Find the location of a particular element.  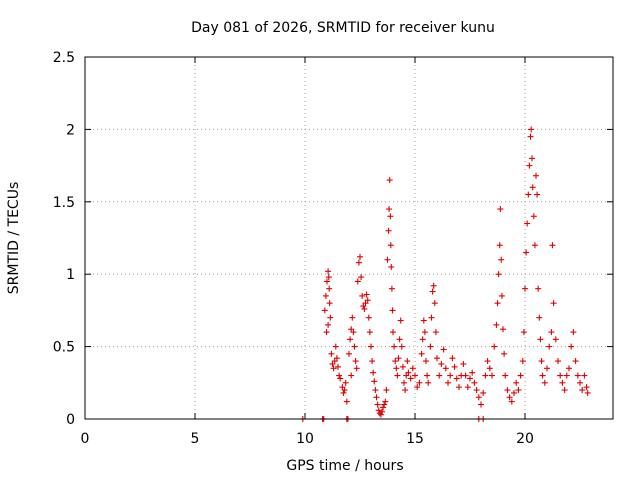

x-tick-labels: 0 5 10 15 20 is located at coordinates (307, 439).